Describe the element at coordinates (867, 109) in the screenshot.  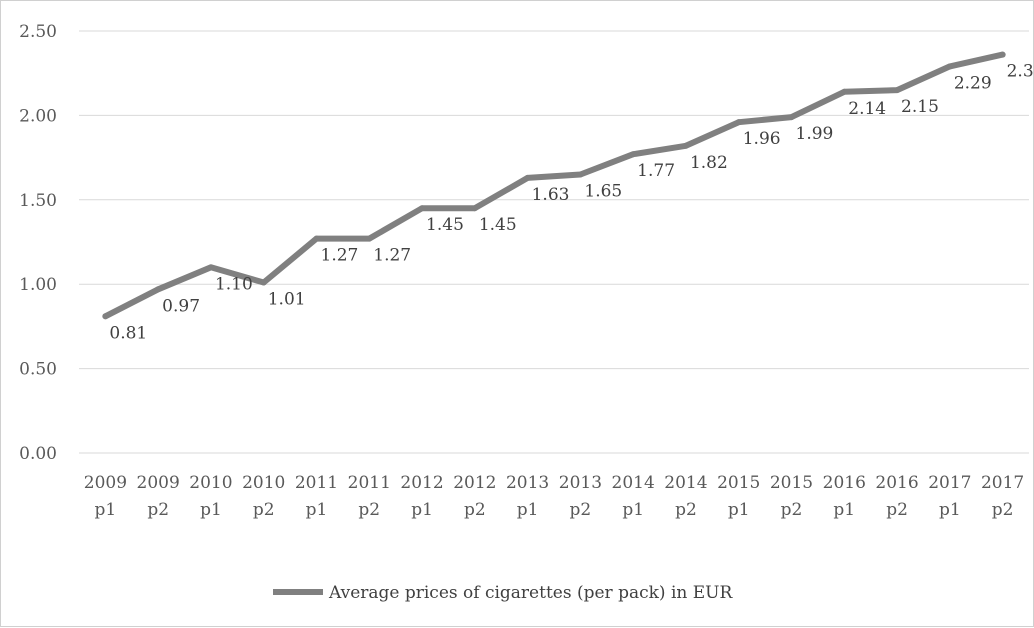
I see `data-label: 2.14` at that location.